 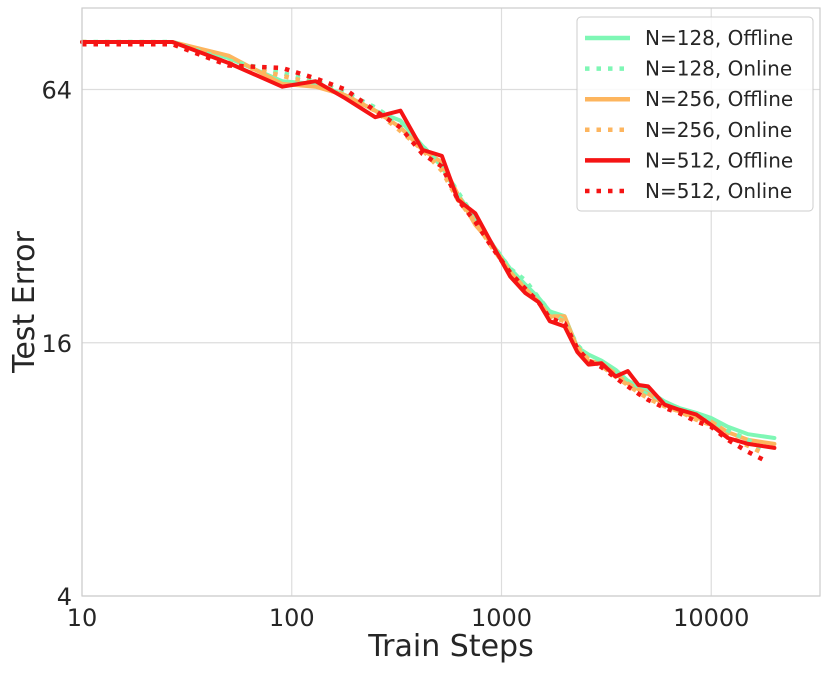 I want to click on legend-label: N=128, Online, so click(x=718, y=69).